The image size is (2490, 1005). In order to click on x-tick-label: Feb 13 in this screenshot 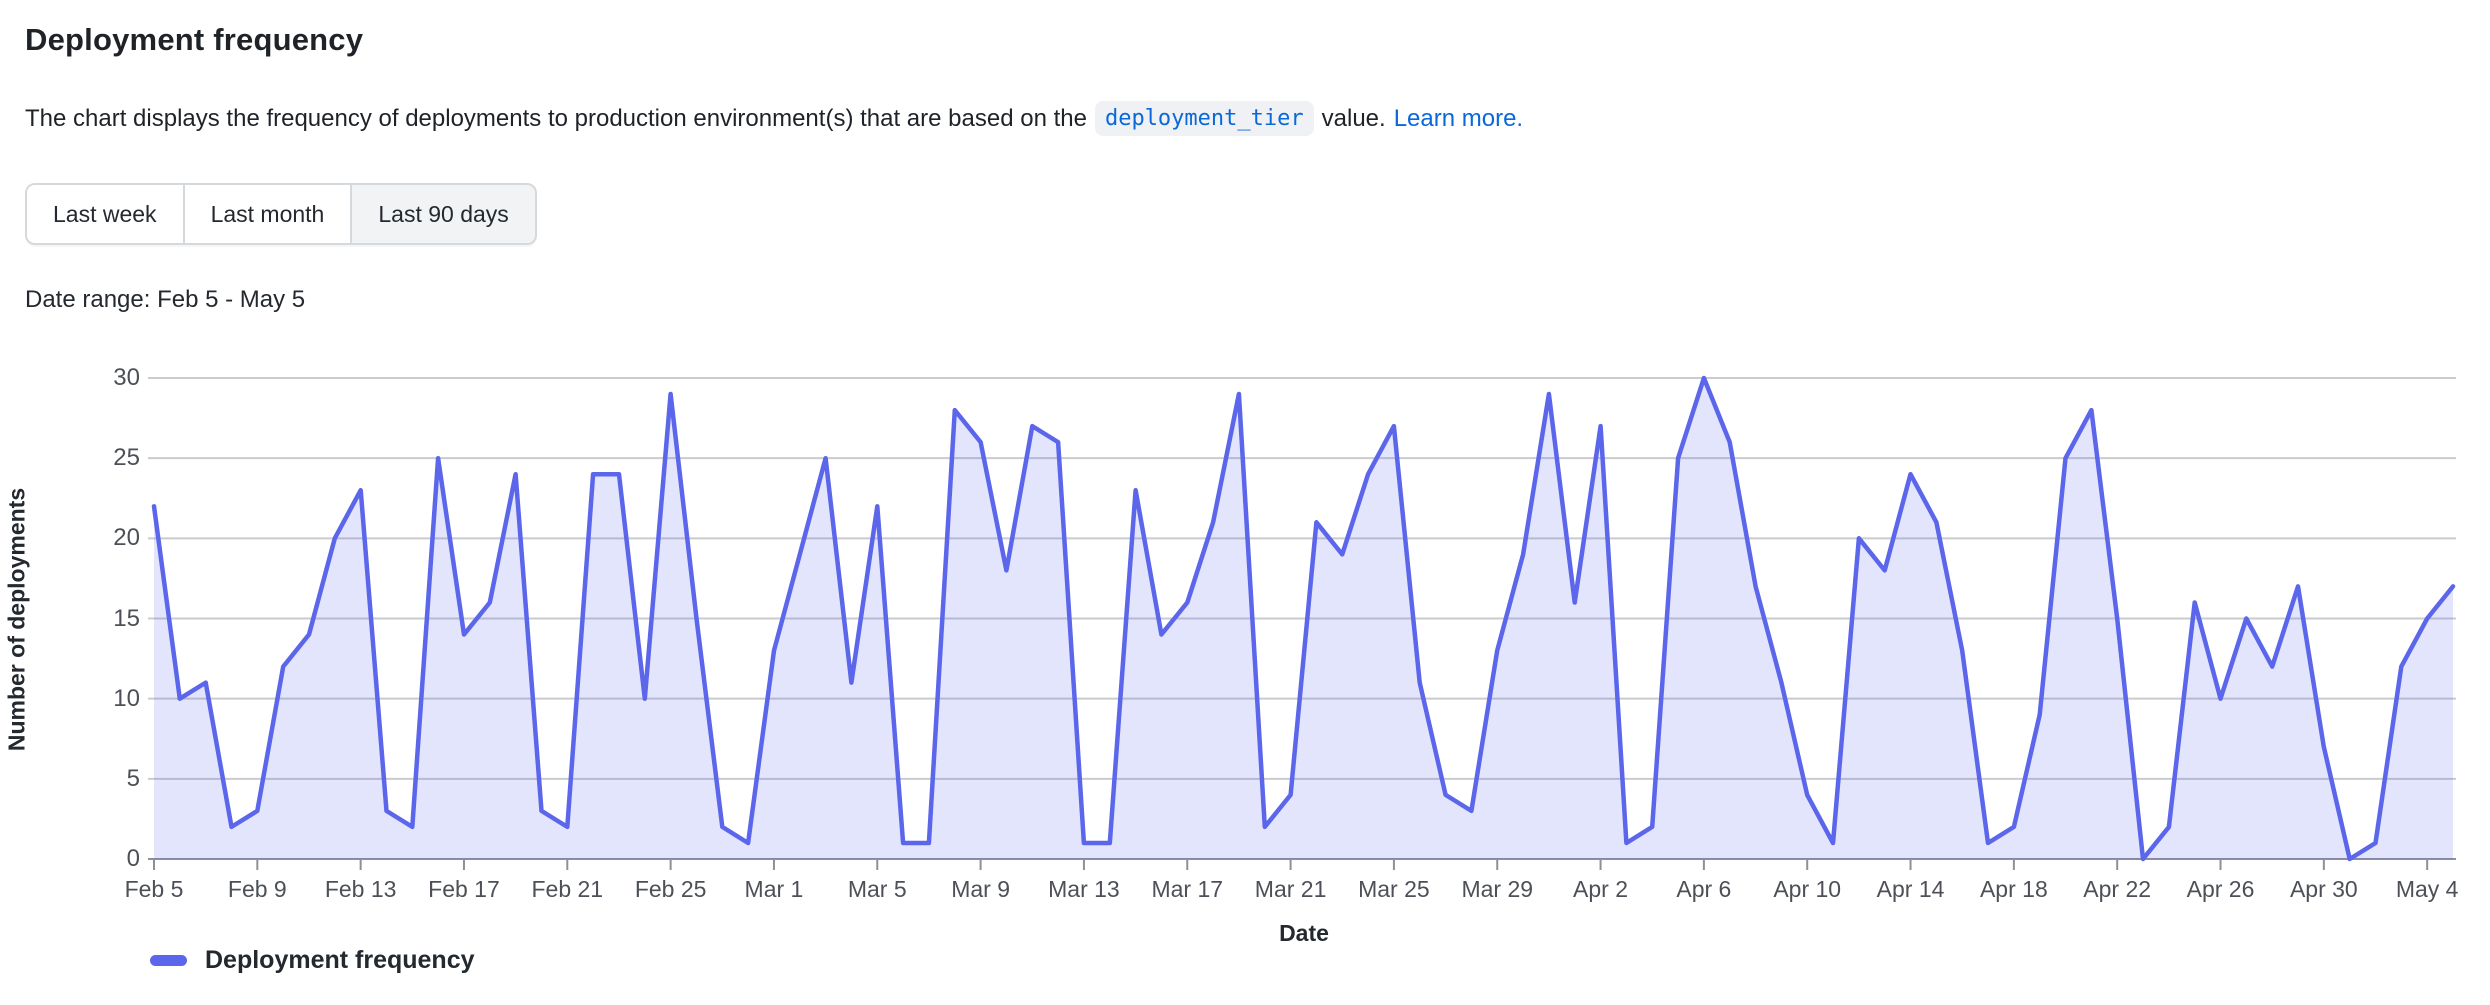, I will do `click(360, 889)`.